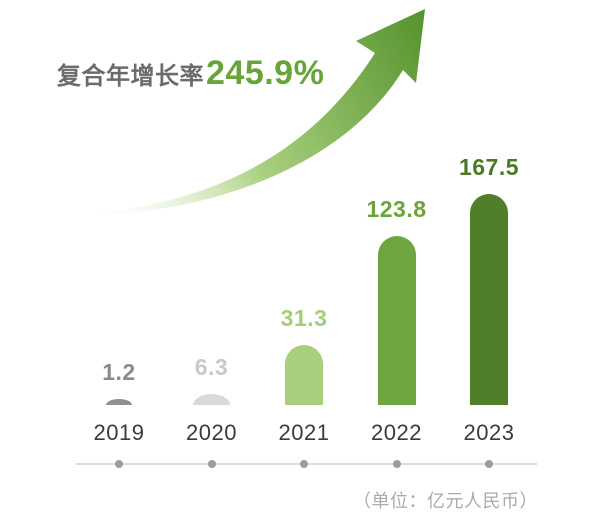  What do you see at coordinates (445, 501) in the screenshot?
I see `unit-note: （单位：亿元人民币）` at bounding box center [445, 501].